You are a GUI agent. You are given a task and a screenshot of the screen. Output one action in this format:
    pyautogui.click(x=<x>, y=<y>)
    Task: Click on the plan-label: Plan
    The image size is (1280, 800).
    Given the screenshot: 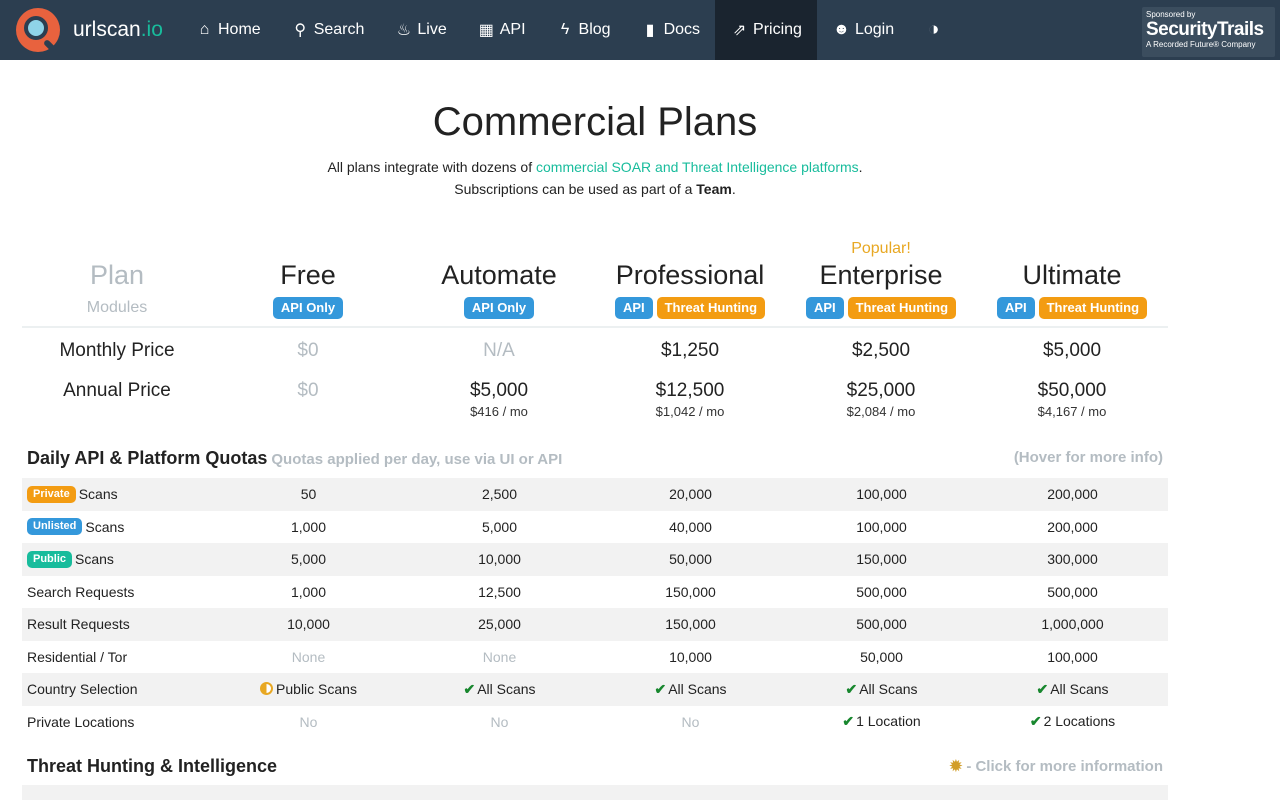 What is the action you would take?
    pyautogui.click(x=117, y=275)
    